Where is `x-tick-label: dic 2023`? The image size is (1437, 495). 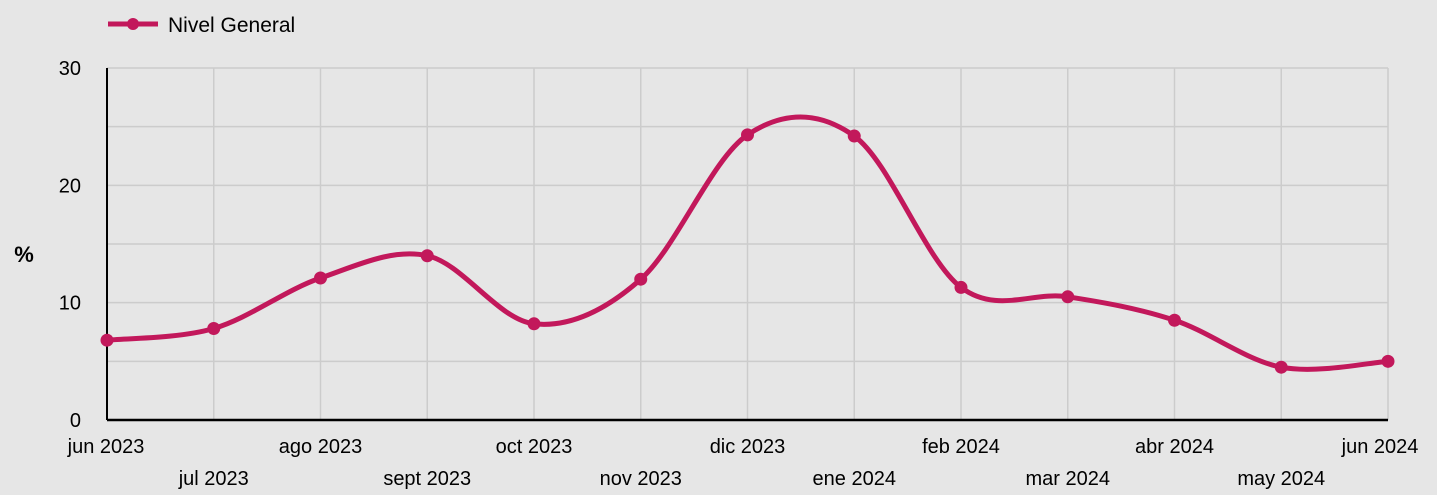
x-tick-label: dic 2023 is located at coordinates (748, 447).